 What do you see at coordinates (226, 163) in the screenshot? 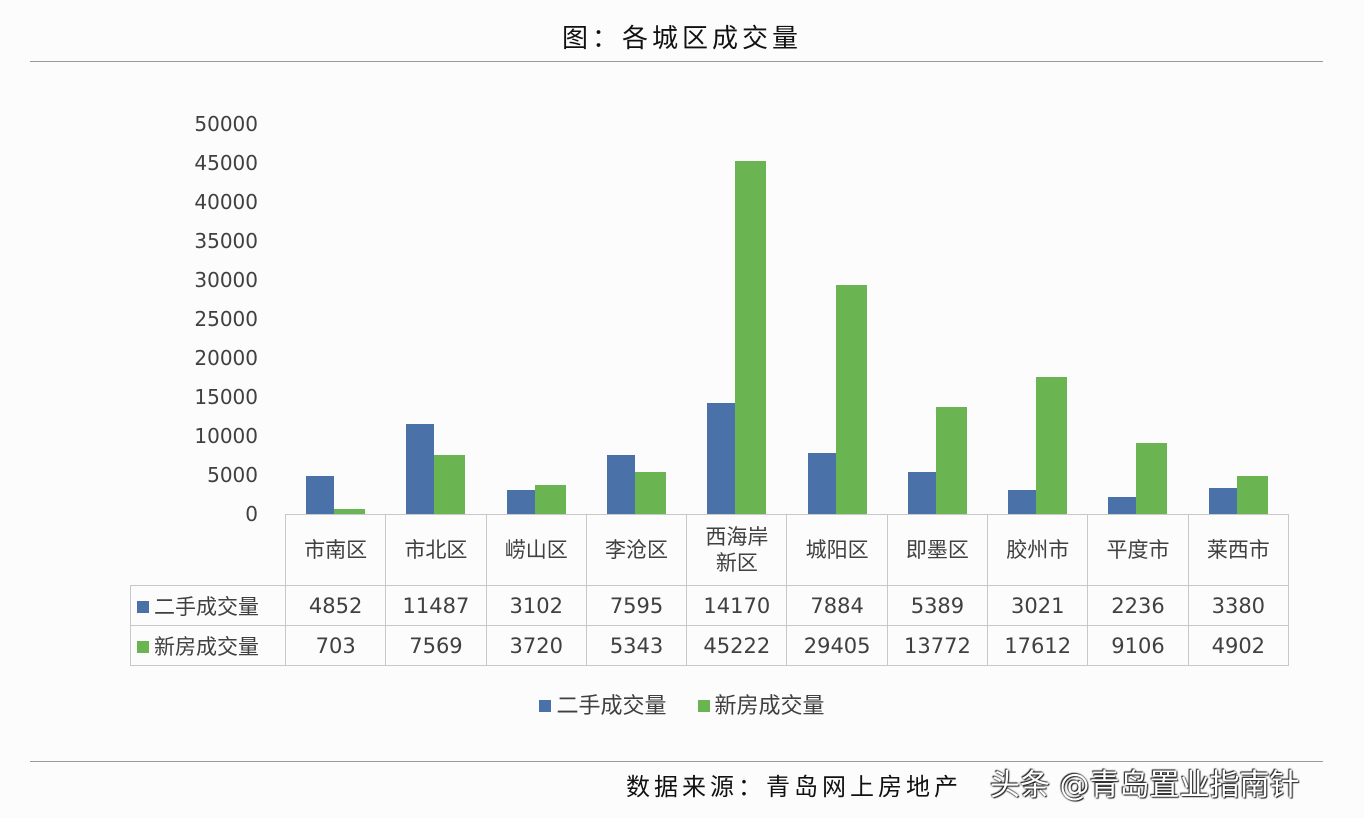
I see `y-tick-label: 45000` at bounding box center [226, 163].